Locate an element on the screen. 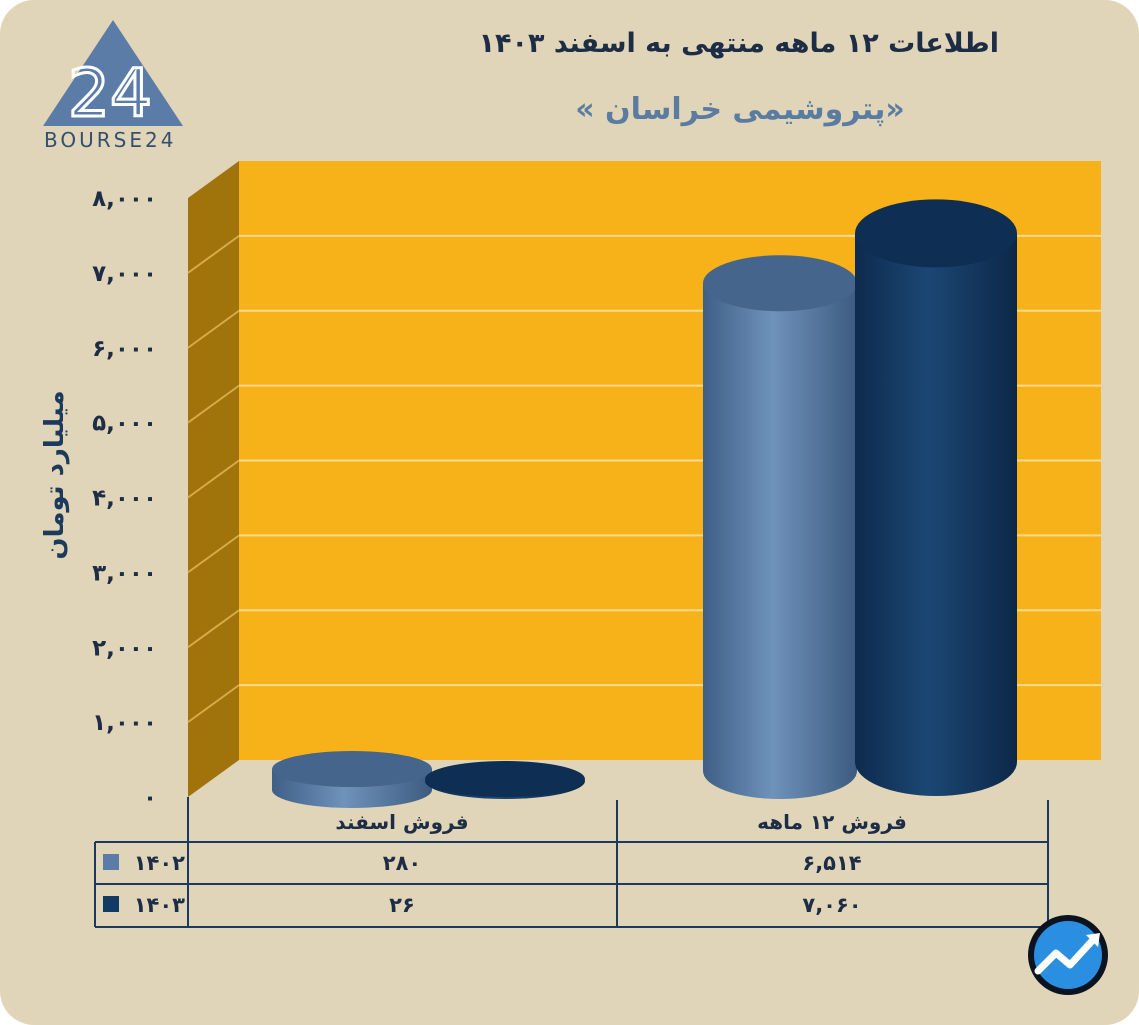  data-label: ۲۸۰ is located at coordinates (402, 863).